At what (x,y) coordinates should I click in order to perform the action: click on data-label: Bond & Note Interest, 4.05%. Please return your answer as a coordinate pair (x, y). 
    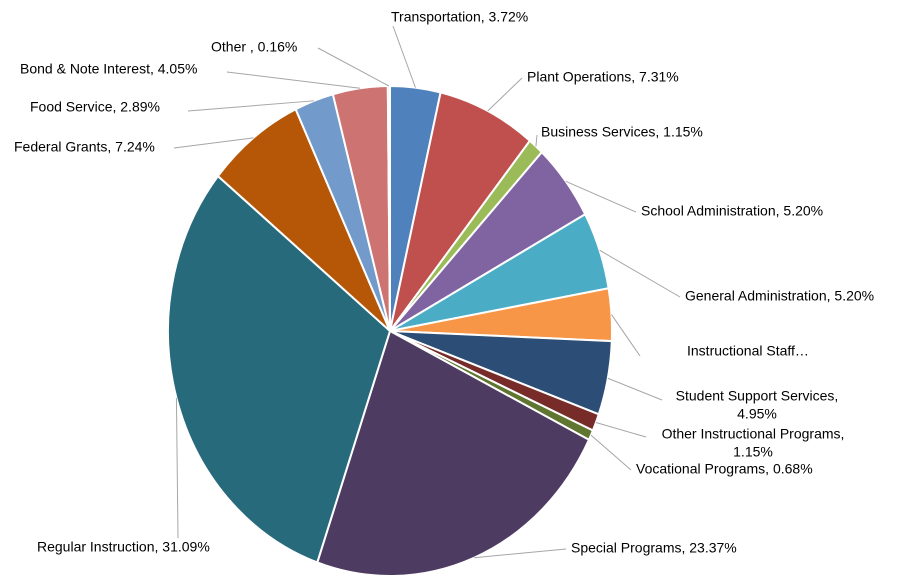
    Looking at the image, I should click on (108, 69).